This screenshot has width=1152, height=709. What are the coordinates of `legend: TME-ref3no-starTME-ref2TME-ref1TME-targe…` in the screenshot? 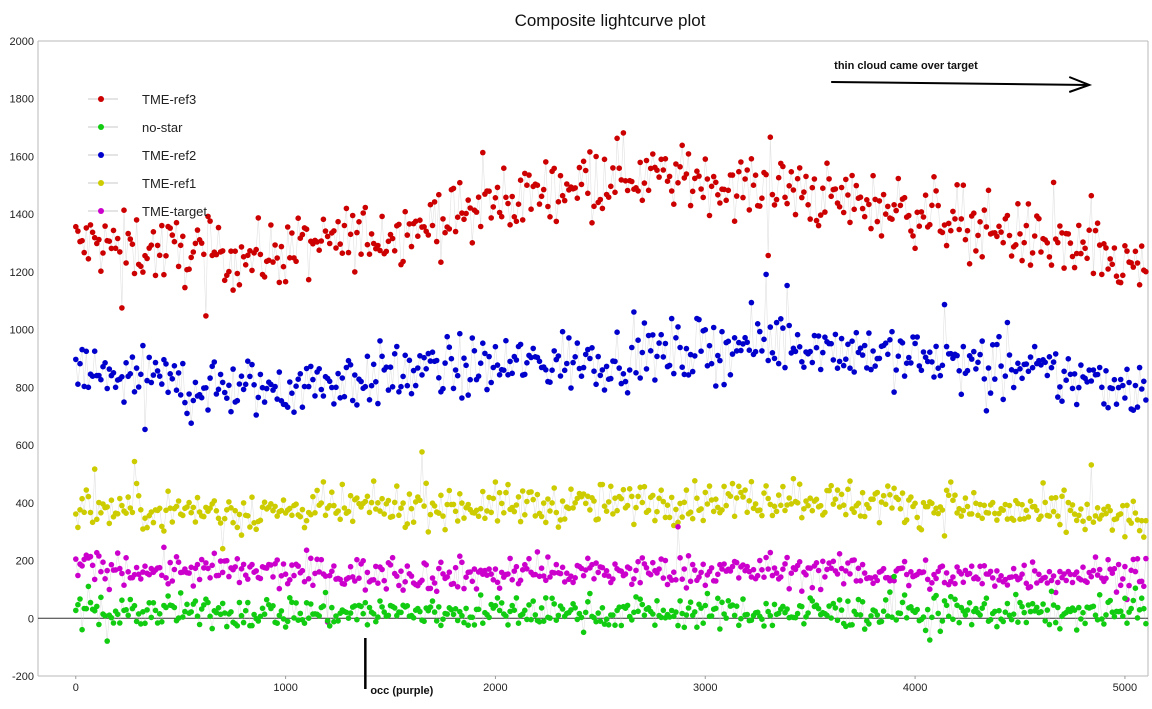 It's located at (147, 155).